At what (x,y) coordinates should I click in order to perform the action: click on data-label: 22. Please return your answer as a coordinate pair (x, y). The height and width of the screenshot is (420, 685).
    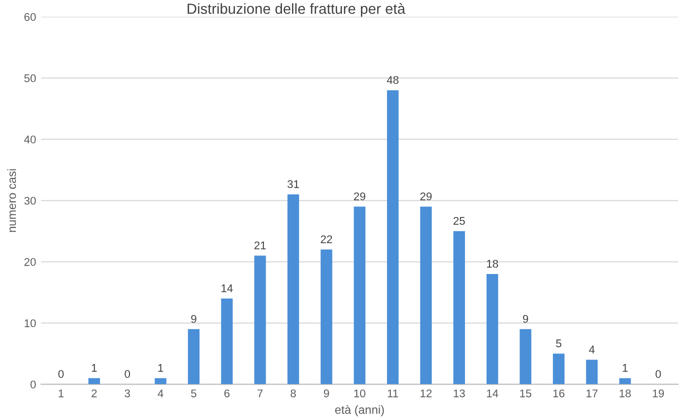
    Looking at the image, I should click on (326, 239).